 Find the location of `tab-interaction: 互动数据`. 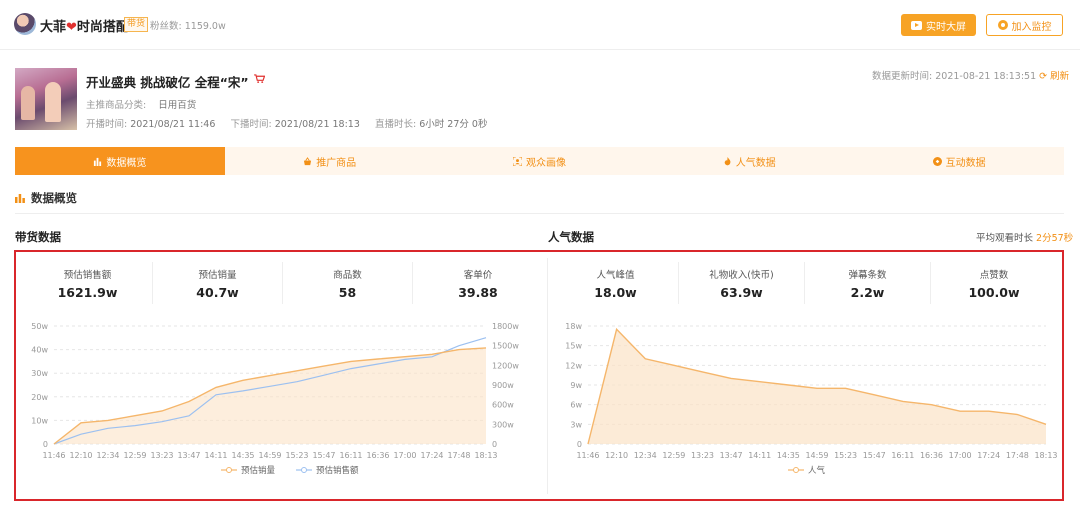

tab-interaction: 互动数据 is located at coordinates (959, 161).